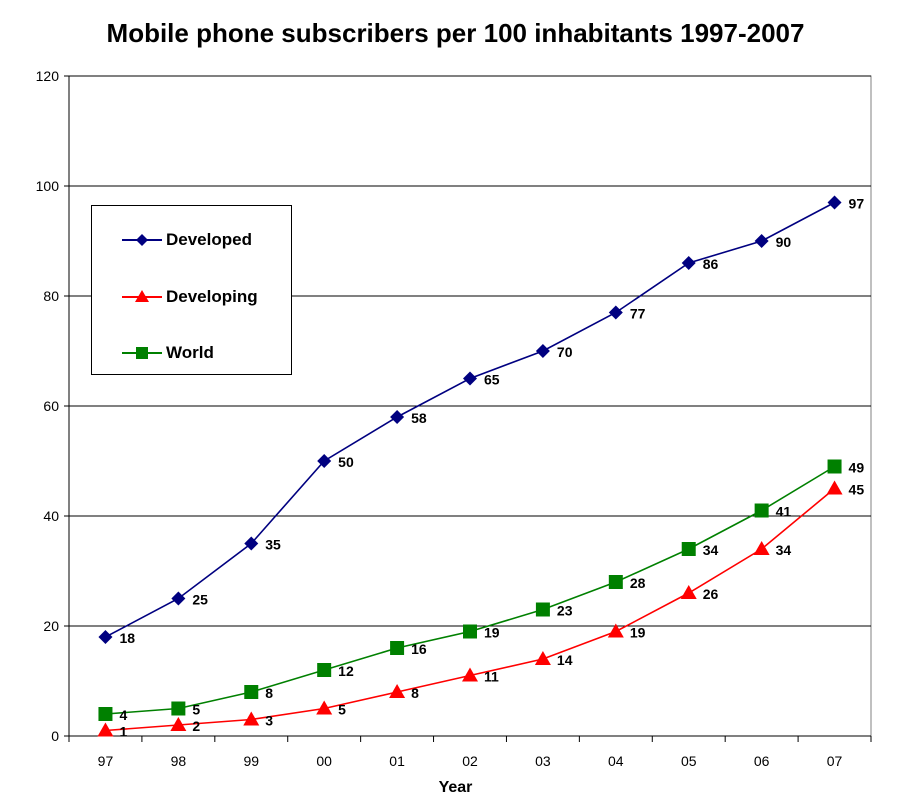 This screenshot has height=810, width=911. Describe the element at coordinates (346, 671) in the screenshot. I see `data-label-world: 12` at that location.